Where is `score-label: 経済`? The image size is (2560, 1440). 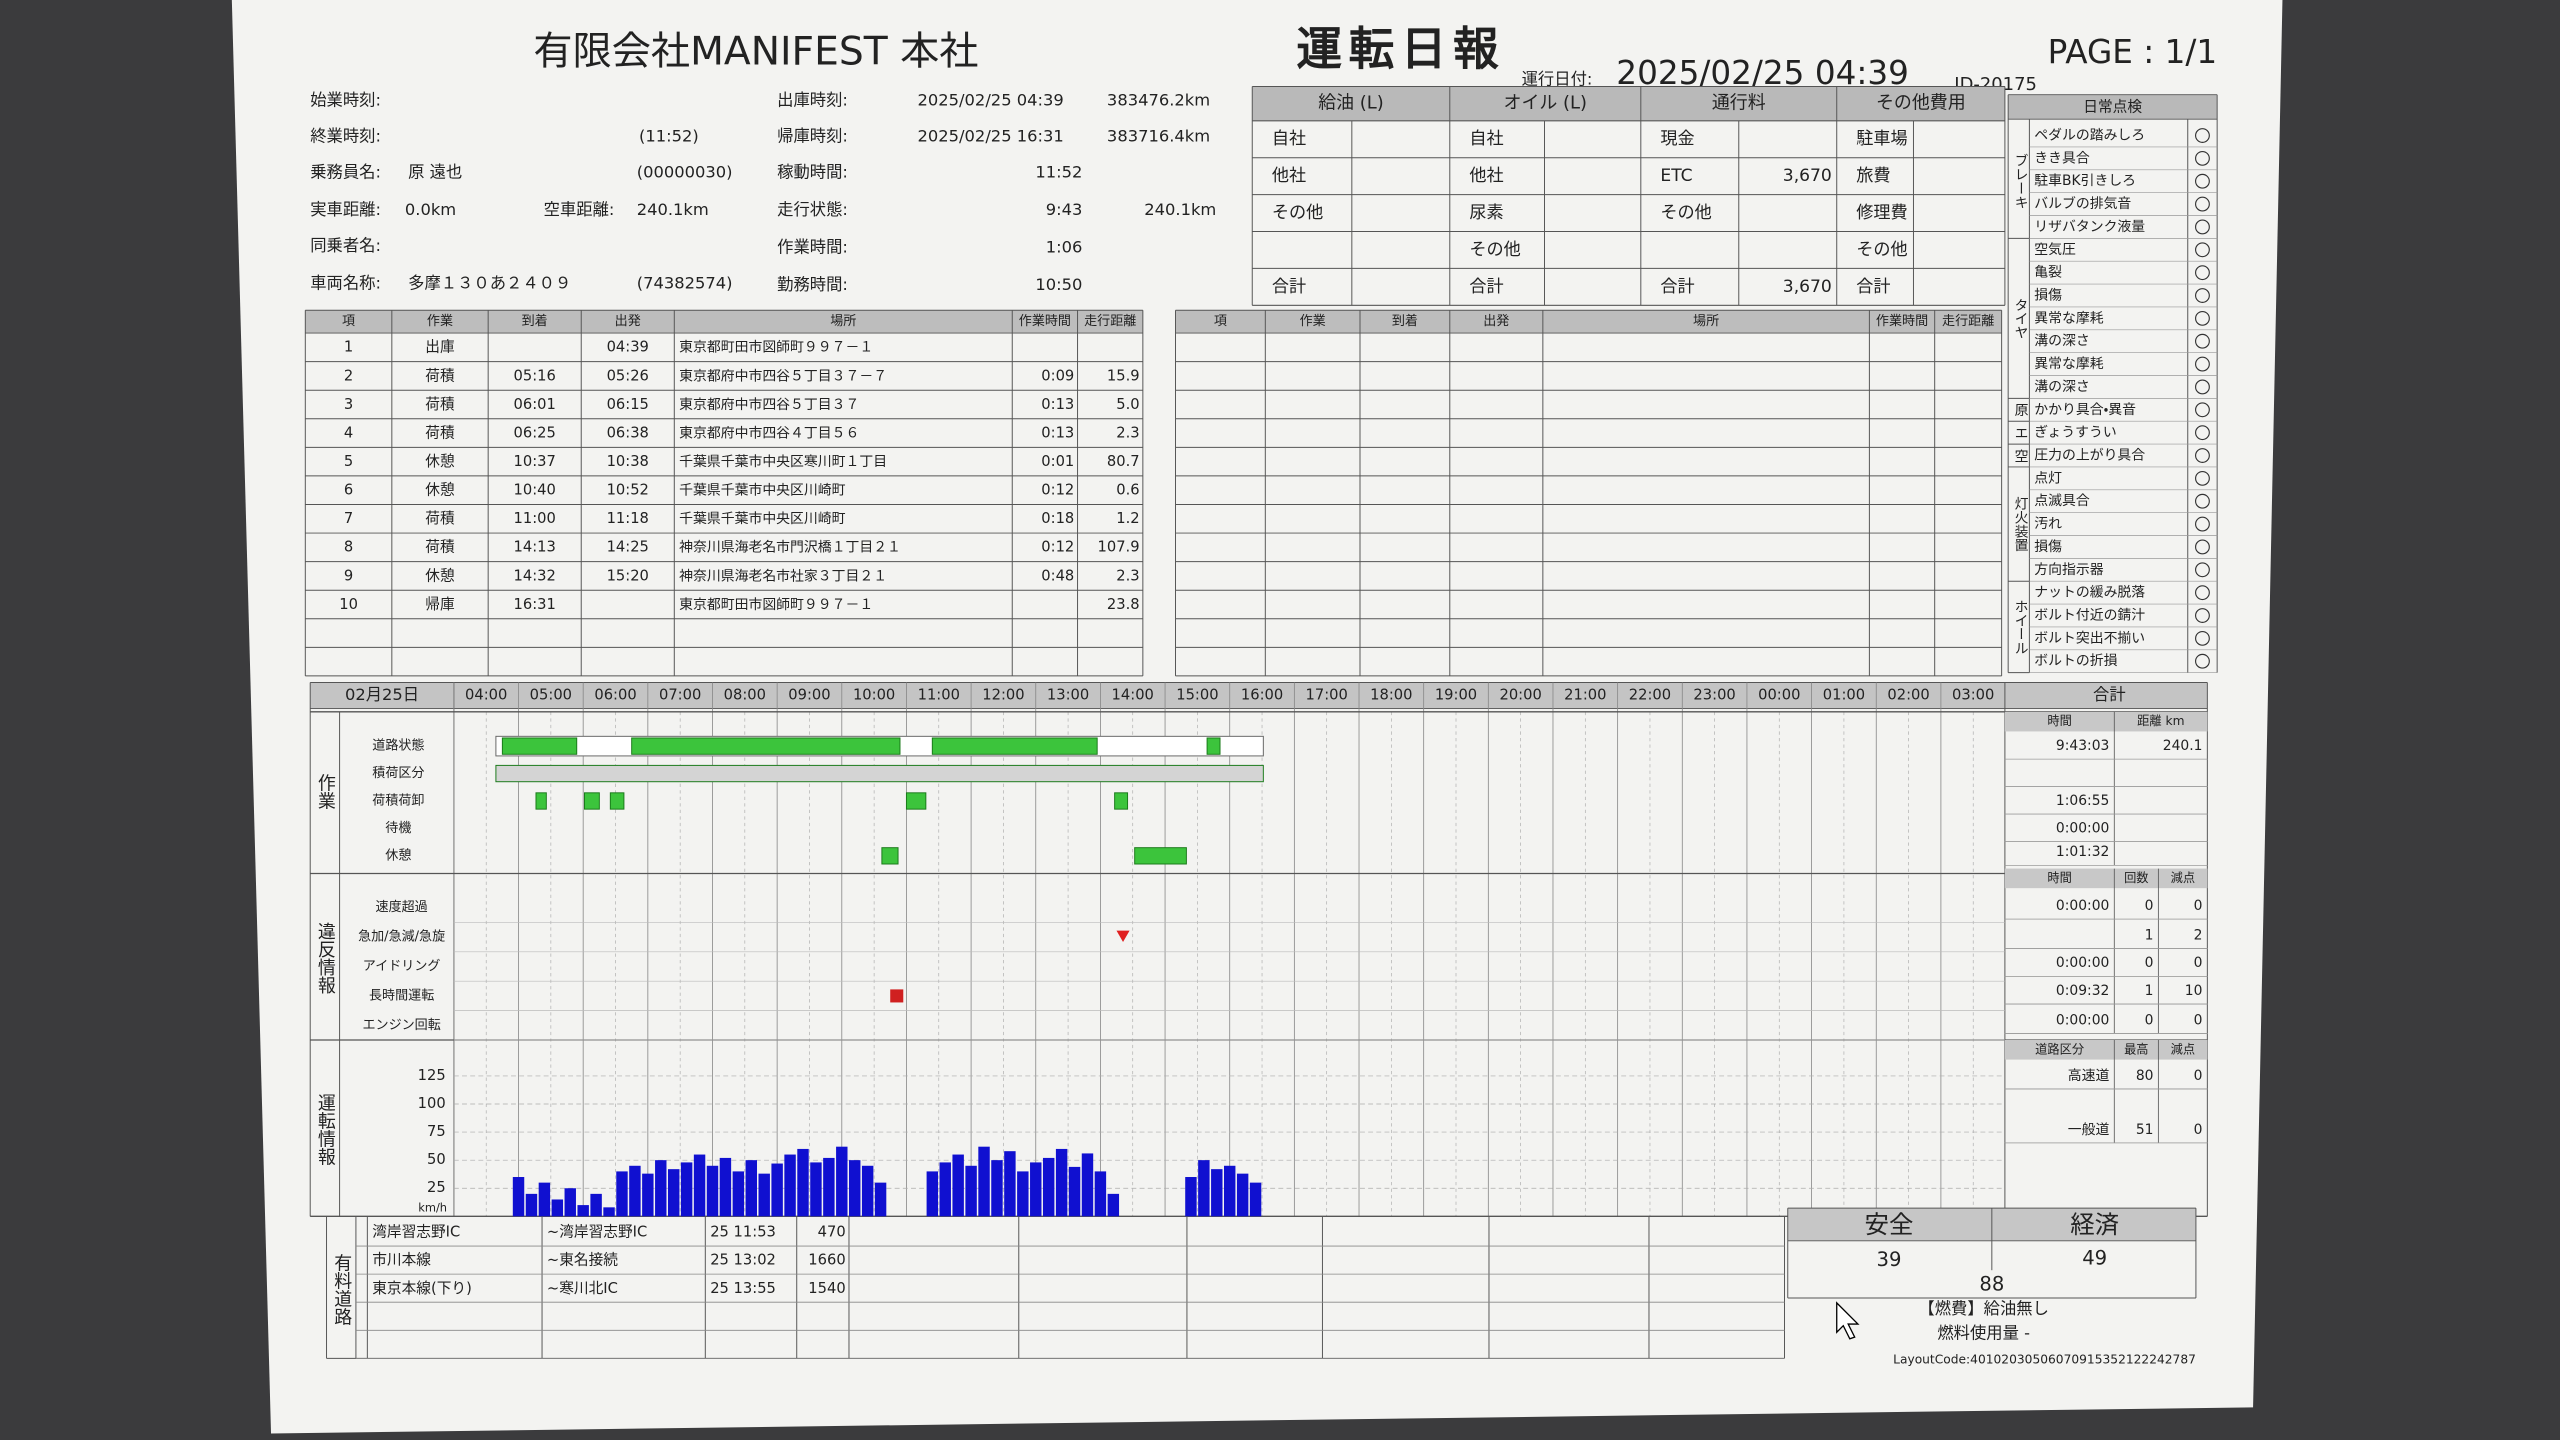 score-label: 経済 is located at coordinates (2094, 1224).